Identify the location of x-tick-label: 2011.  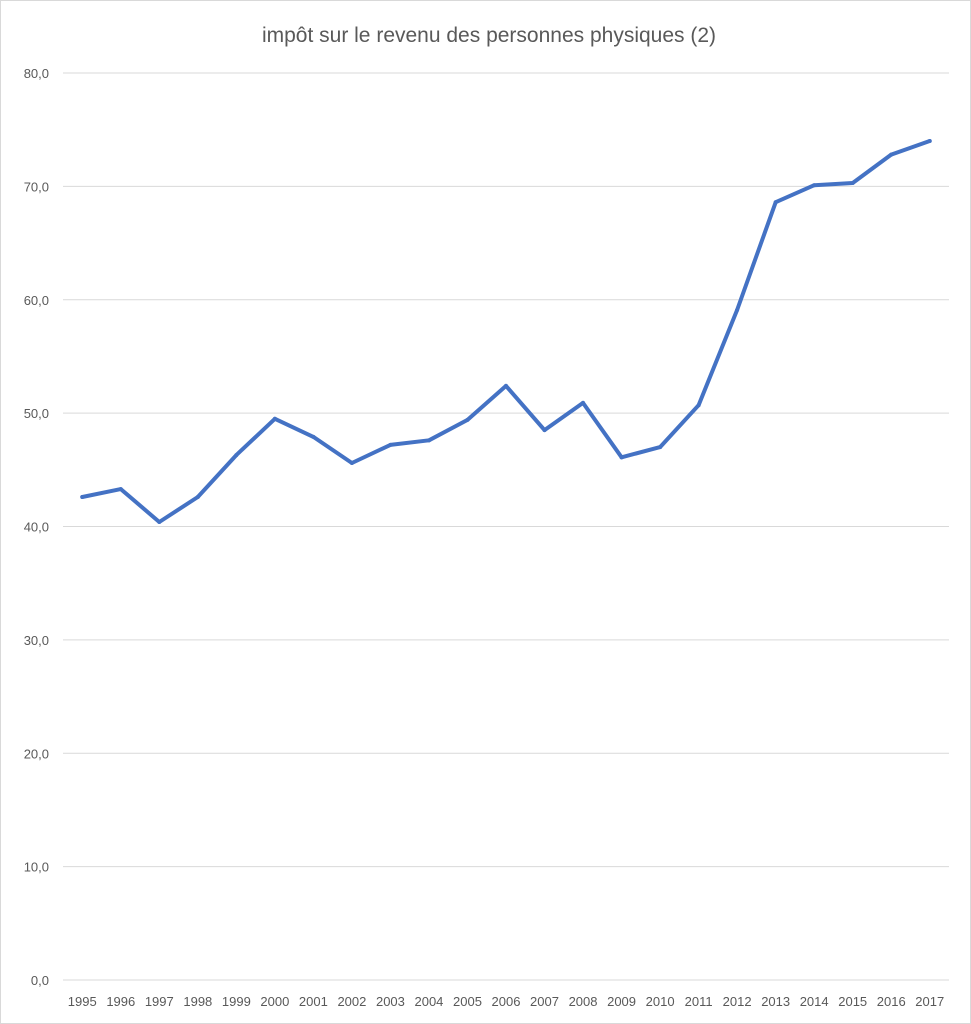
(699, 1001).